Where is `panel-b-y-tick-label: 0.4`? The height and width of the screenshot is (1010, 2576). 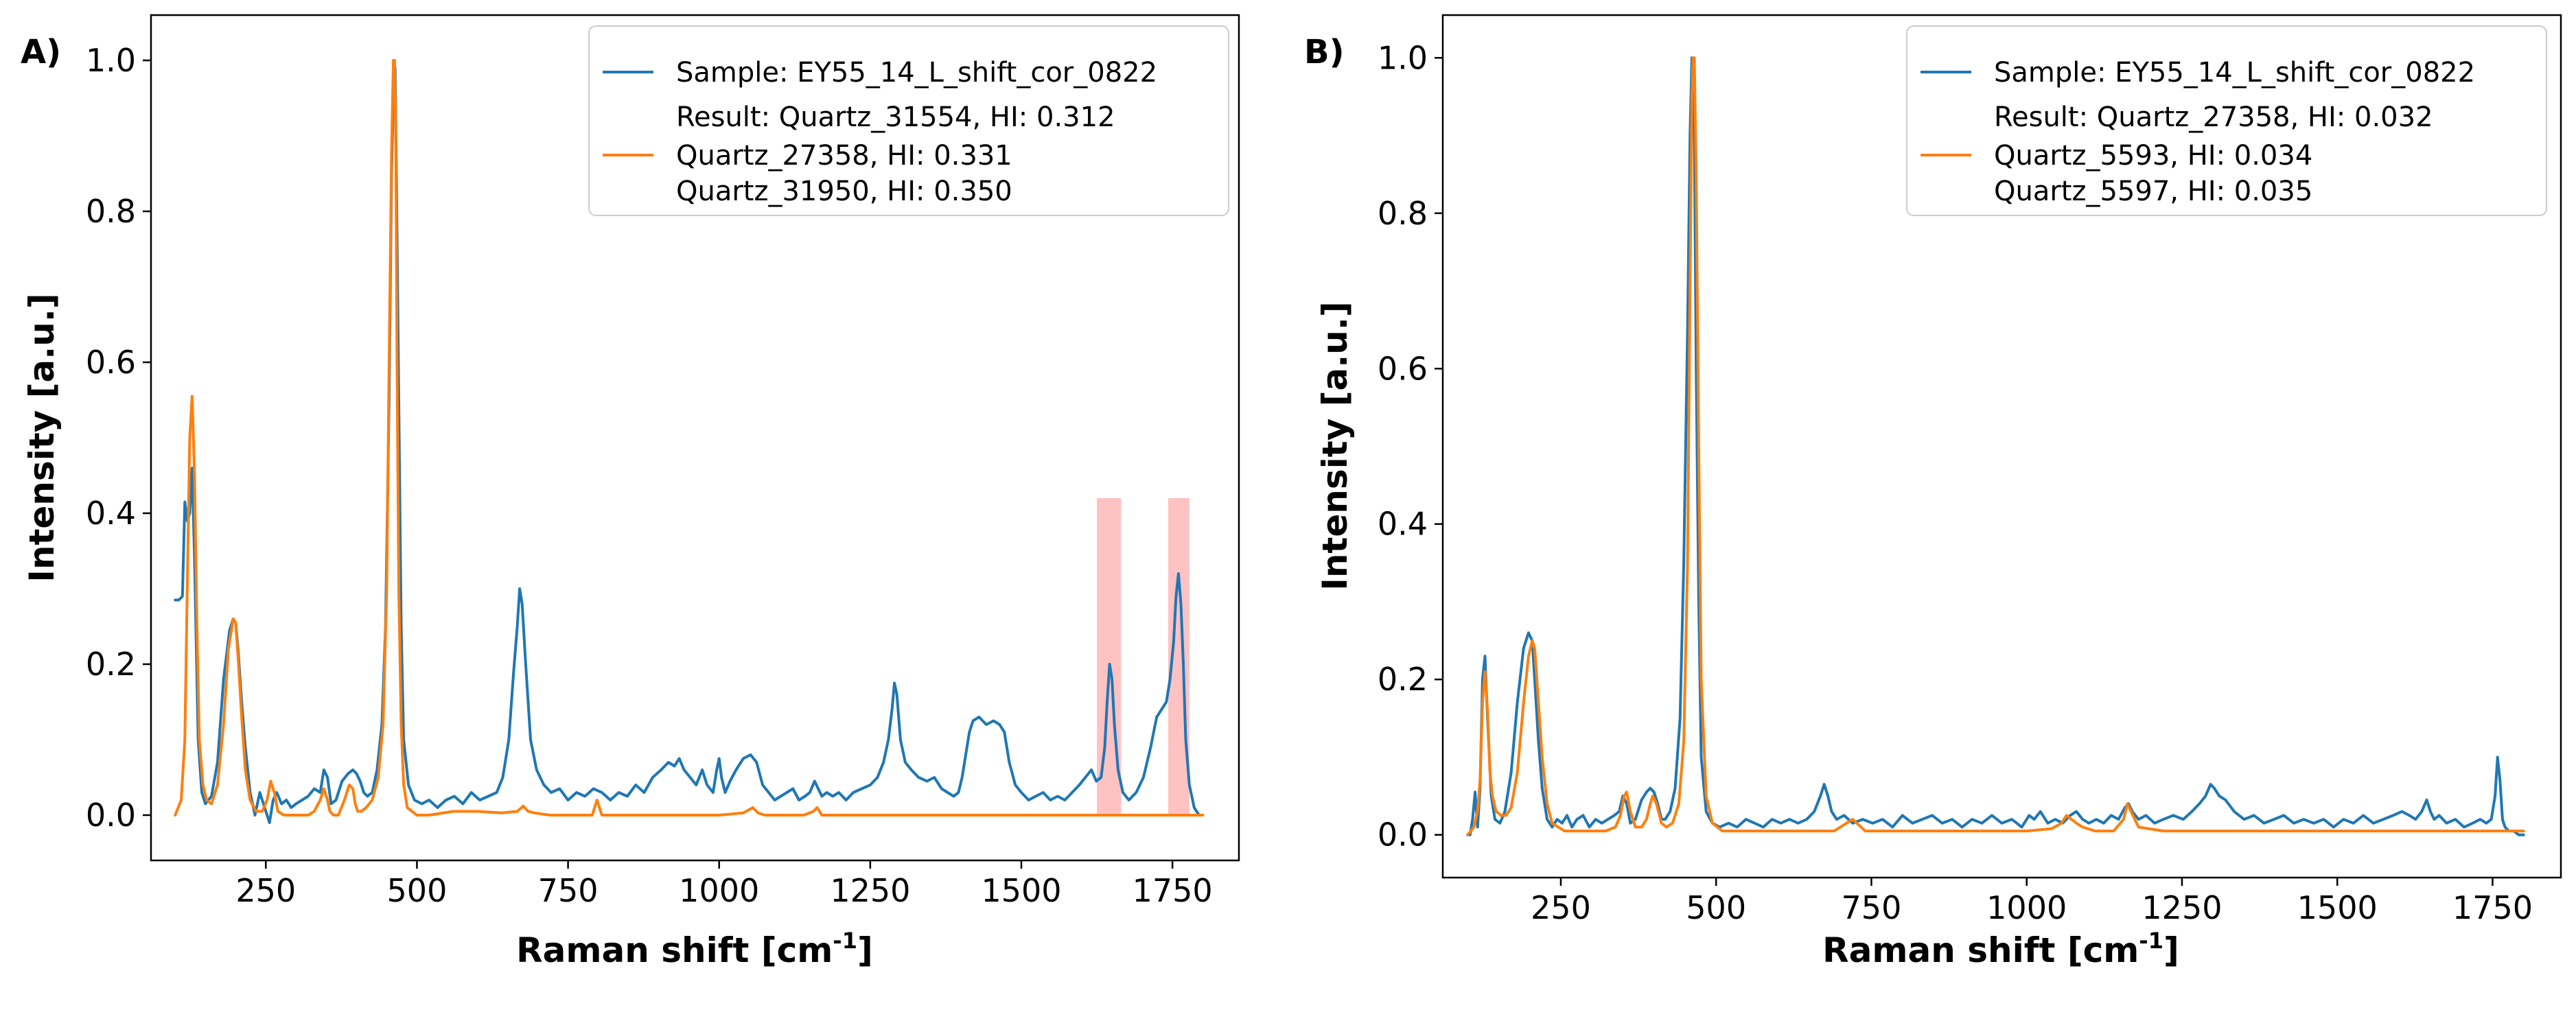 panel-b-y-tick-label: 0.4 is located at coordinates (1403, 524).